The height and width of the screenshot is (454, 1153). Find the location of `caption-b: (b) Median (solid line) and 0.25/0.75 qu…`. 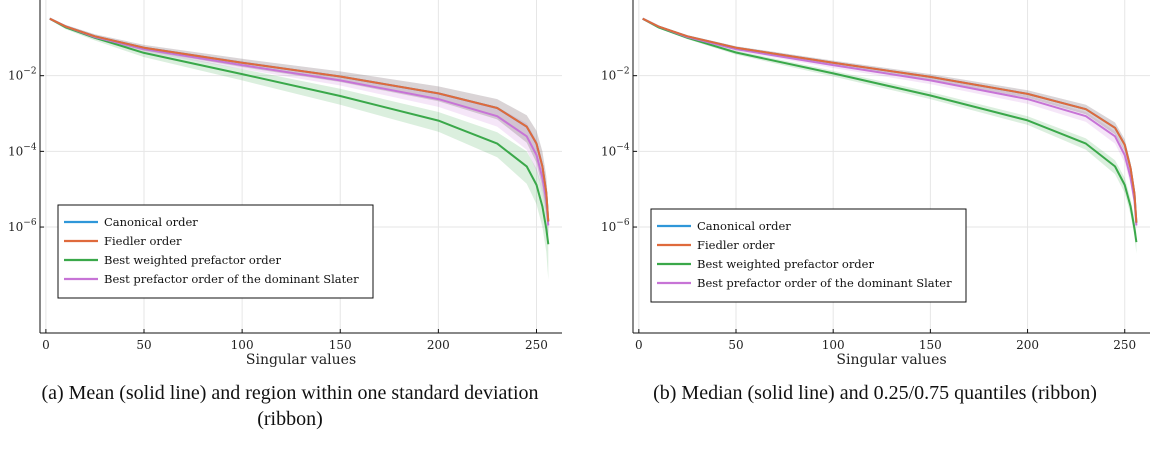

caption-b: (b) Median (solid line) and 0.25/0.75 qu… is located at coordinates (875, 393).